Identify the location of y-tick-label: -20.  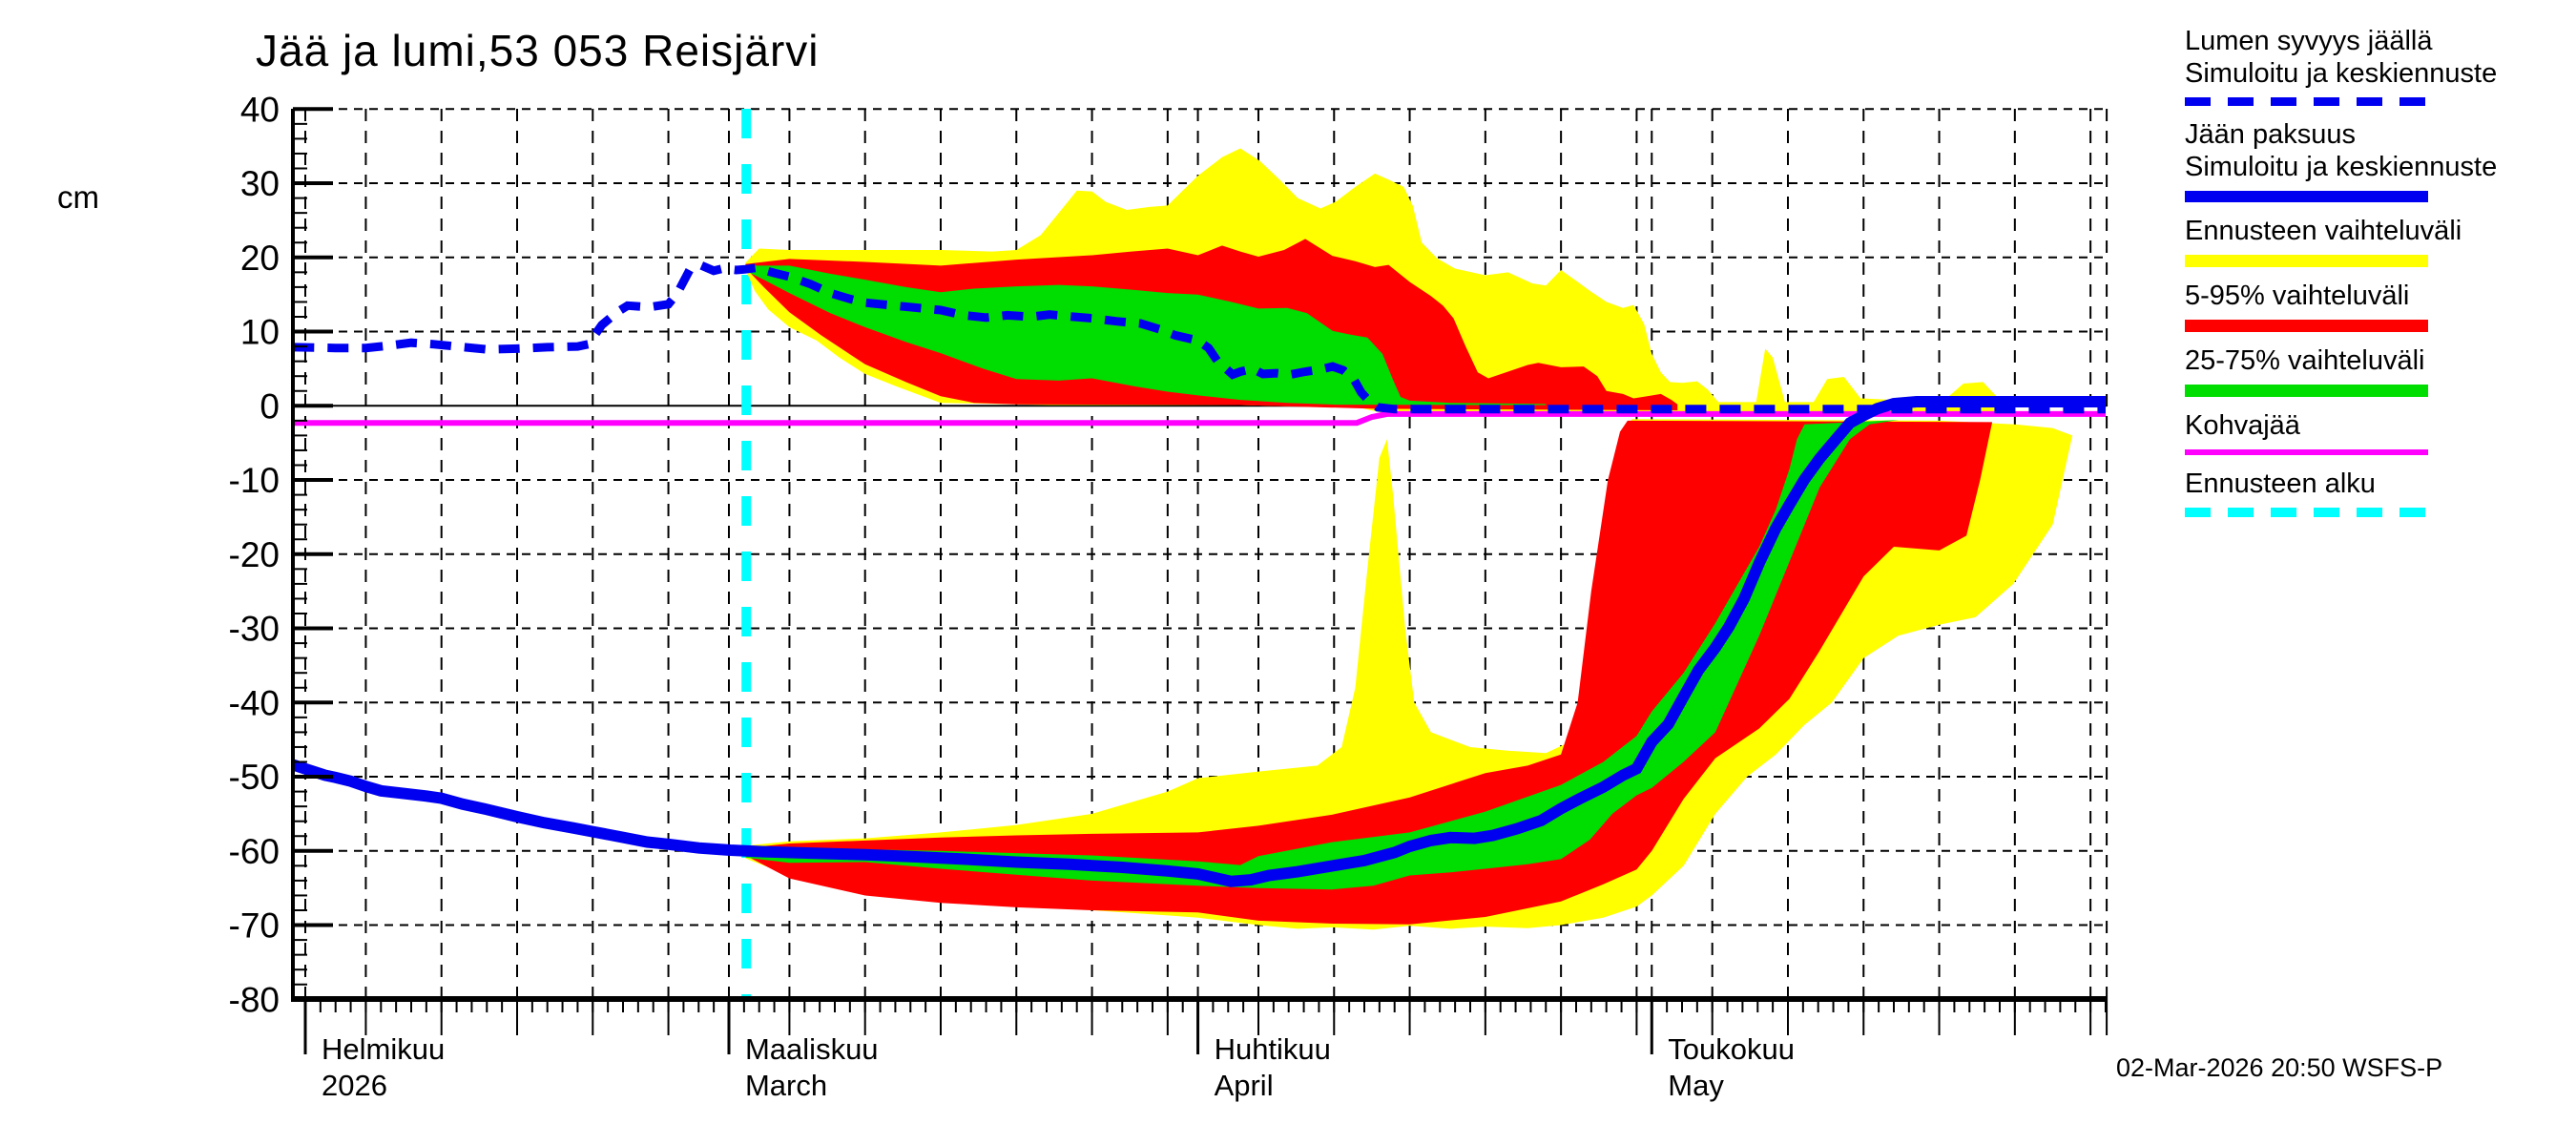
(254, 555).